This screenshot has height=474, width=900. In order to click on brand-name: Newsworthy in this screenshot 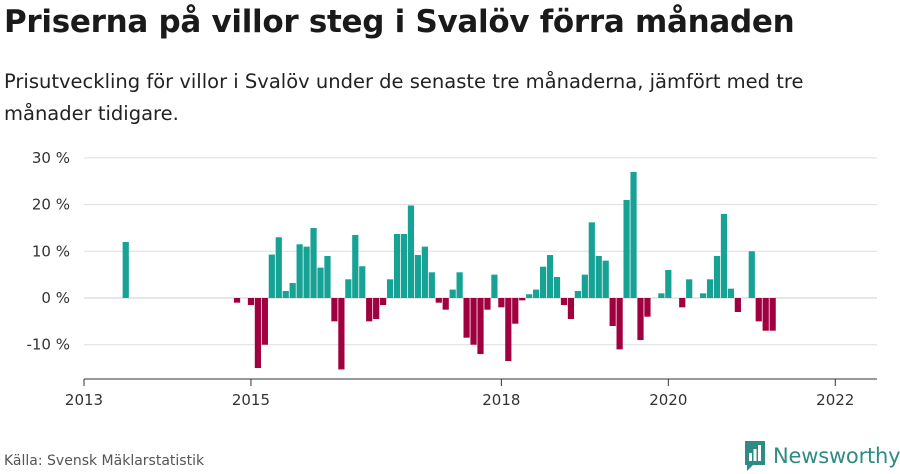, I will do `click(836, 456)`.